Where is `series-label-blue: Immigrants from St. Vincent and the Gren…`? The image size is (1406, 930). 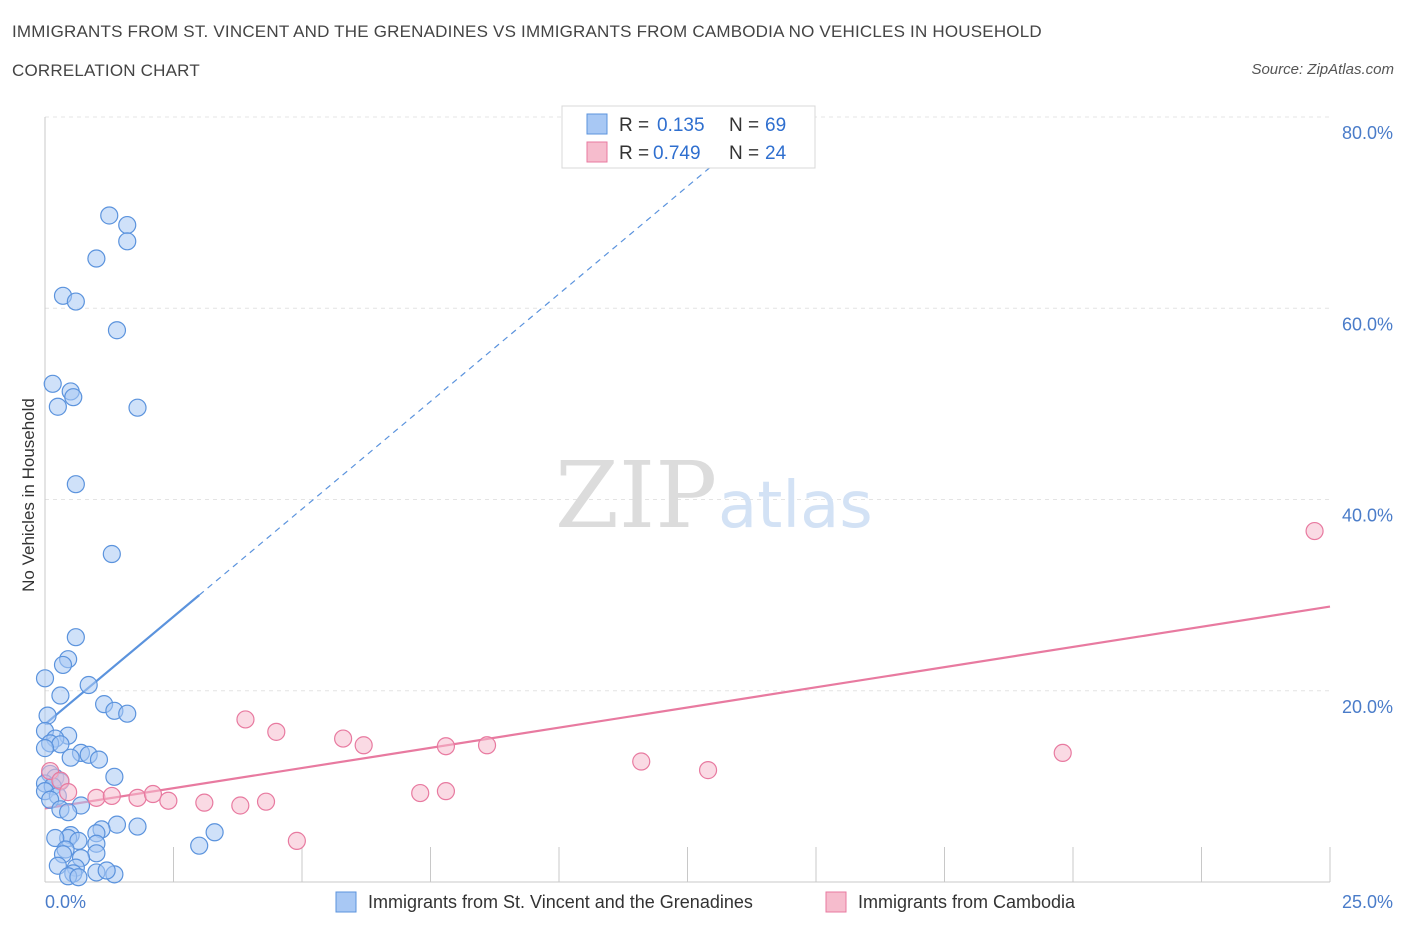 series-label-blue: Immigrants from St. Vincent and the Gren… is located at coordinates (560, 902).